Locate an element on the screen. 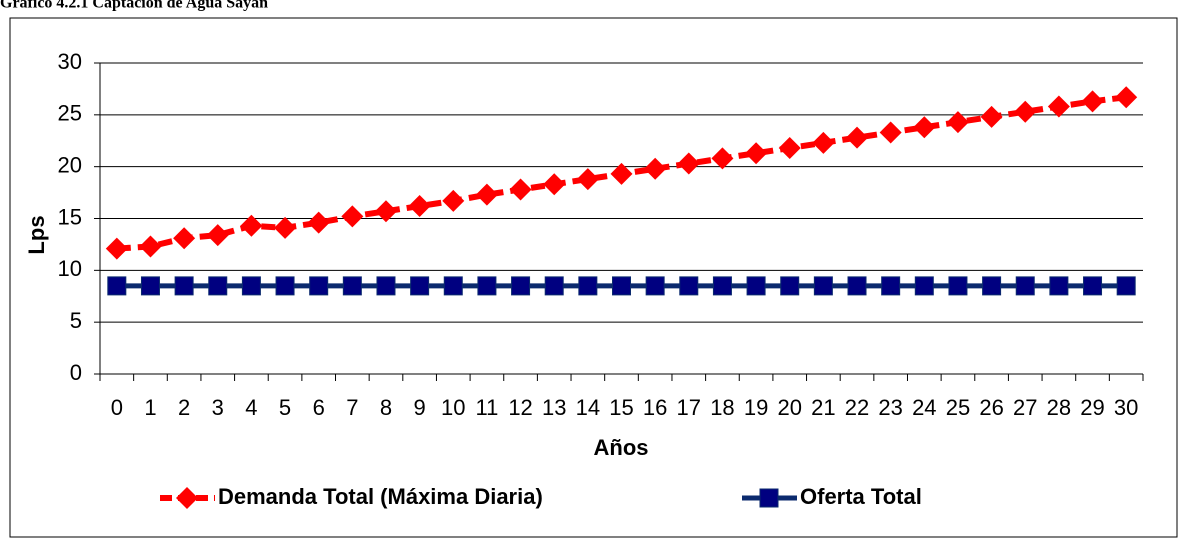 This screenshot has height=538, width=1178. x-tick-label: 17 is located at coordinates (689, 407).